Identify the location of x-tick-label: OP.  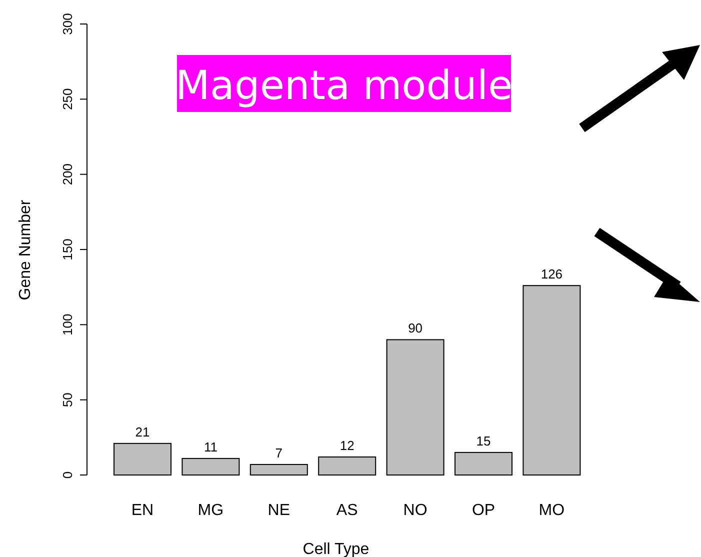
(484, 510).